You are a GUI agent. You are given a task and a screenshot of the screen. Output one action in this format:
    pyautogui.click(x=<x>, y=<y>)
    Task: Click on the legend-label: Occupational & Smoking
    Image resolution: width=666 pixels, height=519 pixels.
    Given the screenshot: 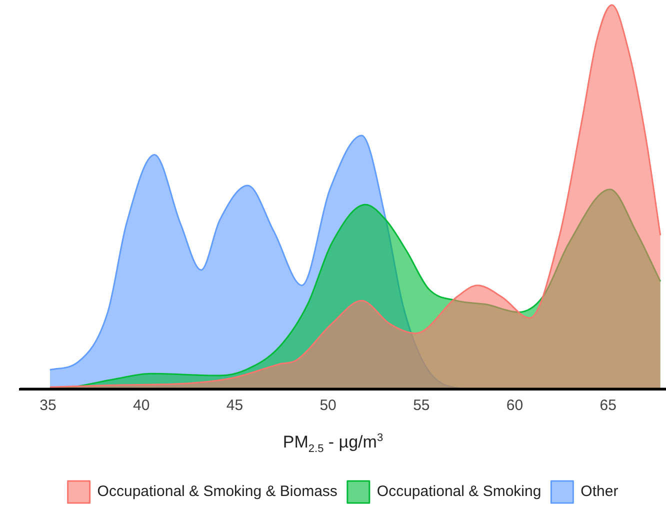 What is the action you would take?
    pyautogui.click(x=459, y=491)
    